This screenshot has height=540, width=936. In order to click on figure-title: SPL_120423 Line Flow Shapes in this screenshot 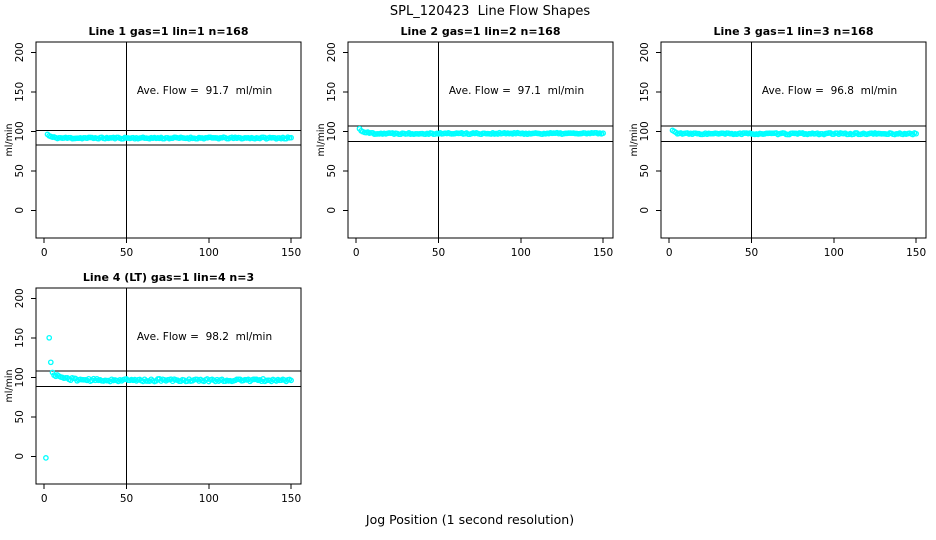, I will do `click(490, 11)`.